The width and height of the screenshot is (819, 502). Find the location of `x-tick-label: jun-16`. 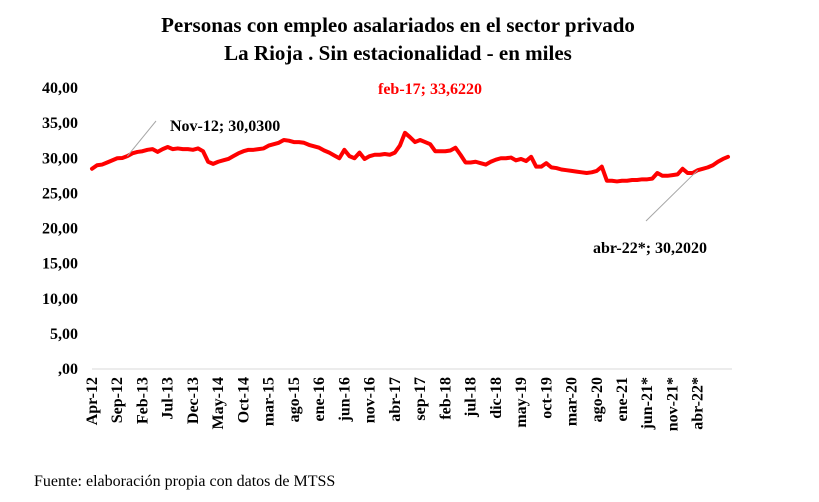

x-tick-label: jun-16 is located at coordinates (344, 399).